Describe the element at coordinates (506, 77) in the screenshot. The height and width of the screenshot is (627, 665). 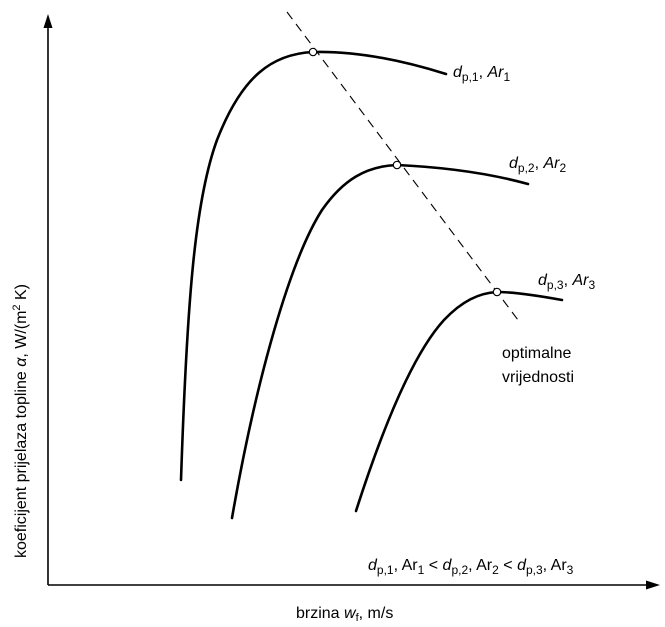
I see `curve-label-1-ar-sub: 1` at that location.